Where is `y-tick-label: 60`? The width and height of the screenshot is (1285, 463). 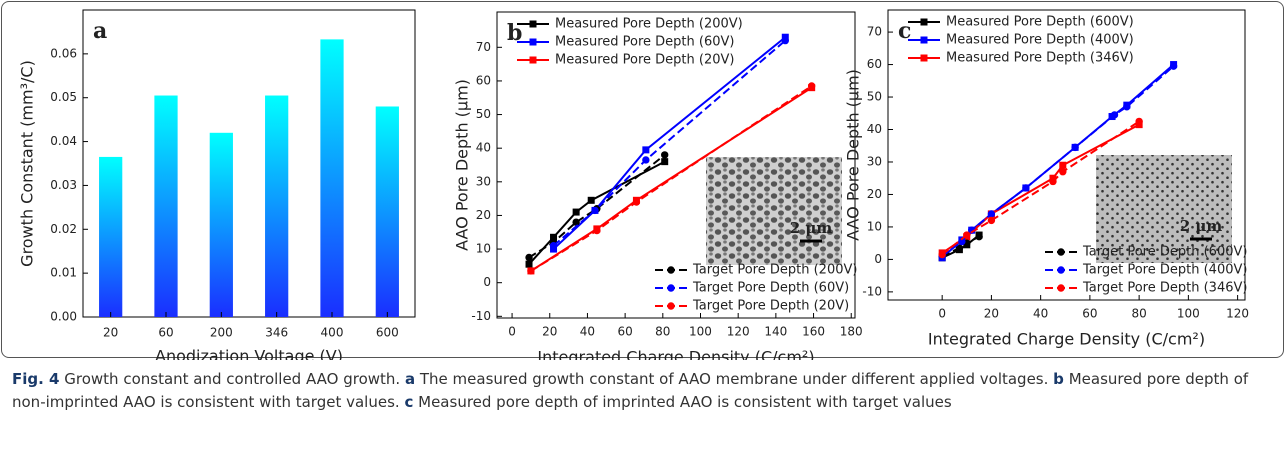 y-tick-label: 60 is located at coordinates (874, 64).